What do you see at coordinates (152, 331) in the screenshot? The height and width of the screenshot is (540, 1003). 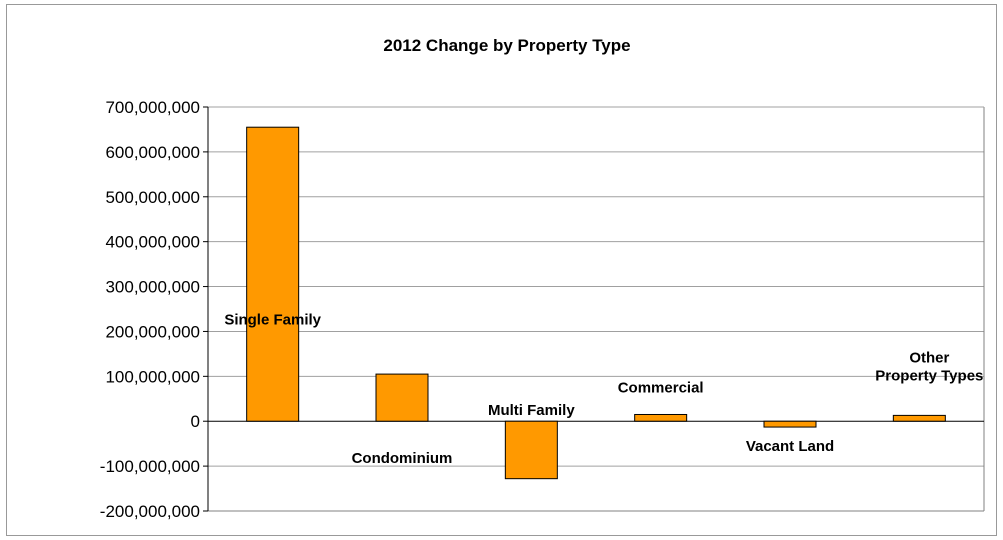 I see `y-tick-label: 200,000,000` at bounding box center [152, 331].